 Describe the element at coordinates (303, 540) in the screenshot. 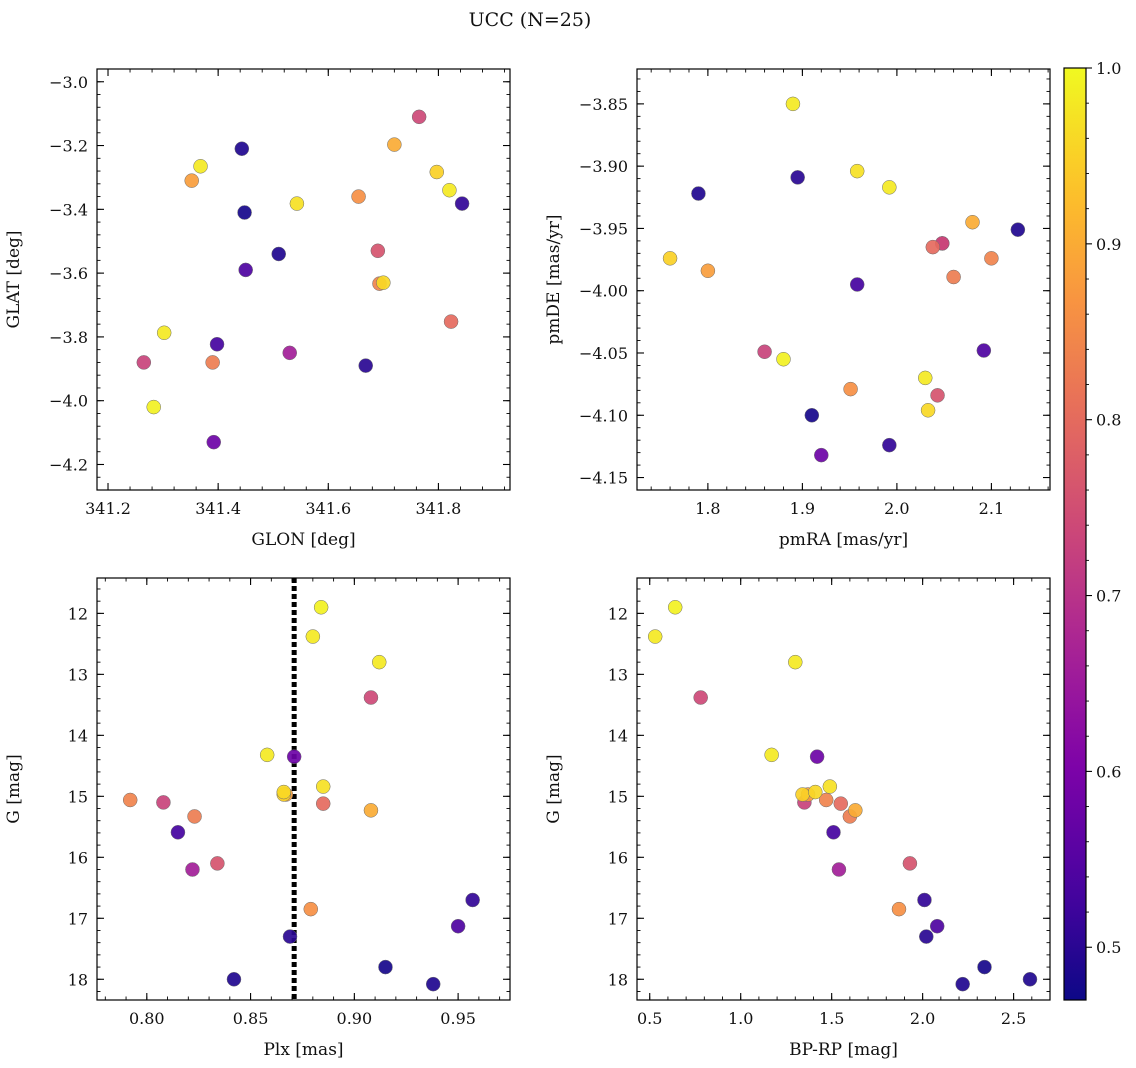

I see `x-axis-label: GLON [deg]` at that location.